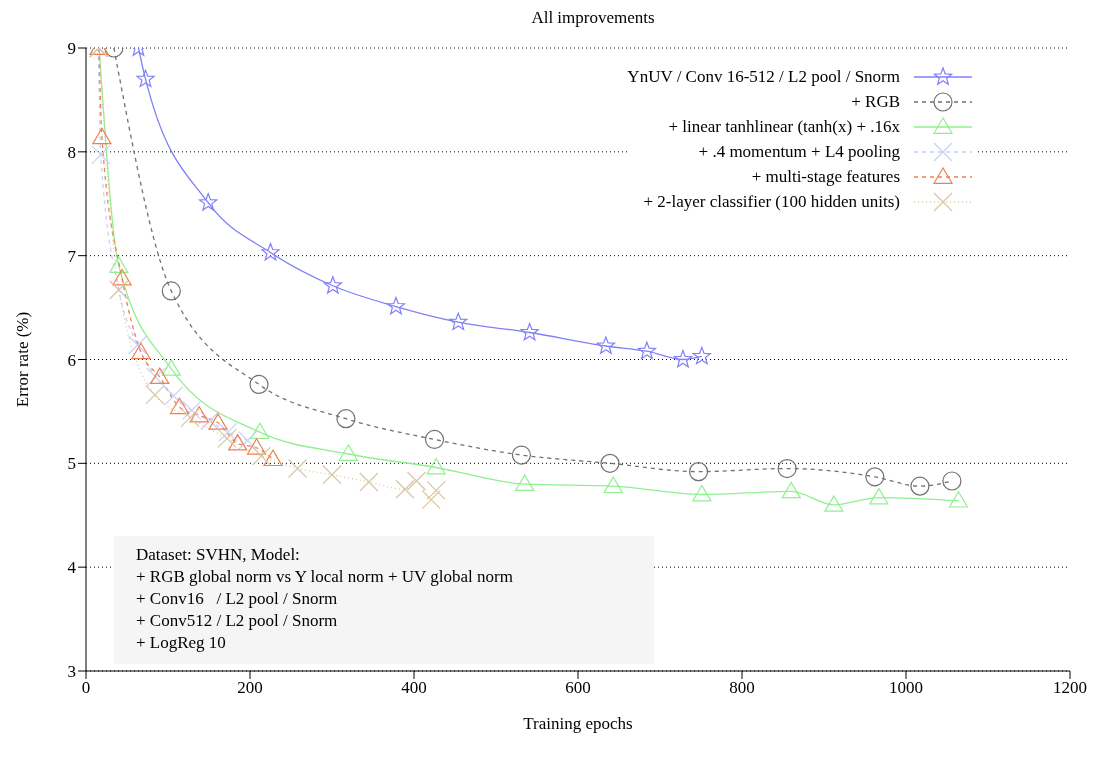 The image size is (1111, 764). What do you see at coordinates (72, 256) in the screenshot?
I see `y-tick-label: 7` at bounding box center [72, 256].